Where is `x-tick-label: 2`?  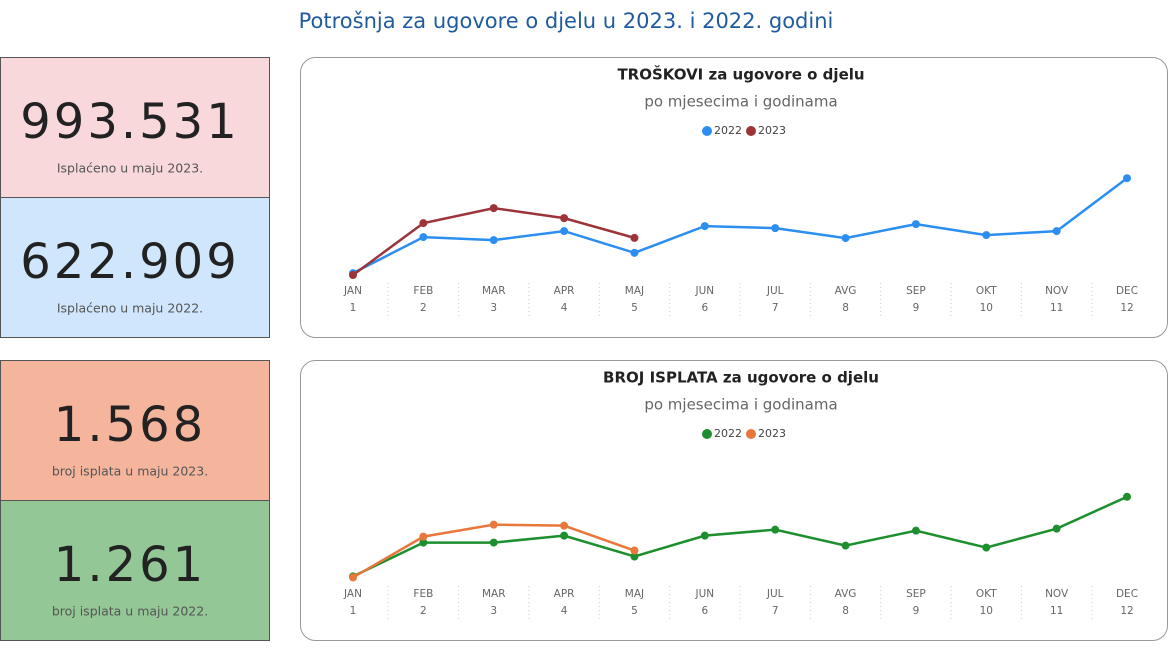
x-tick-label: 2 is located at coordinates (423, 308).